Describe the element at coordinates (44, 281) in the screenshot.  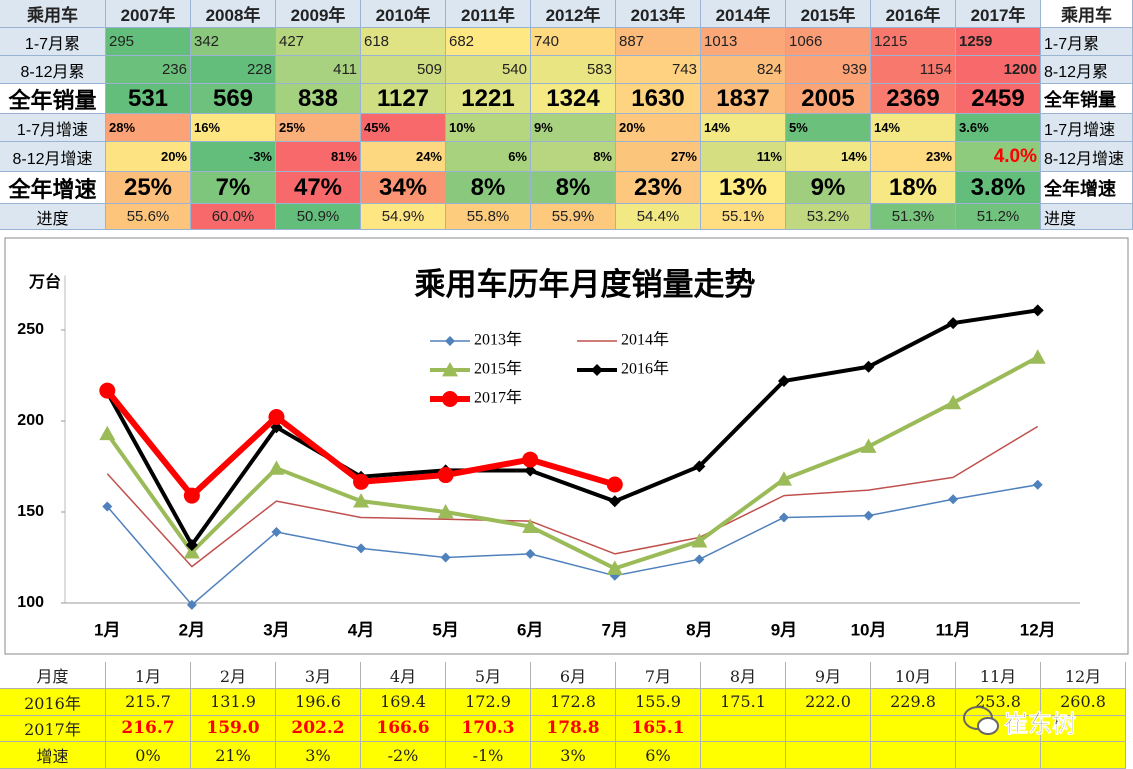
I see `y-unit: 万台` at that location.